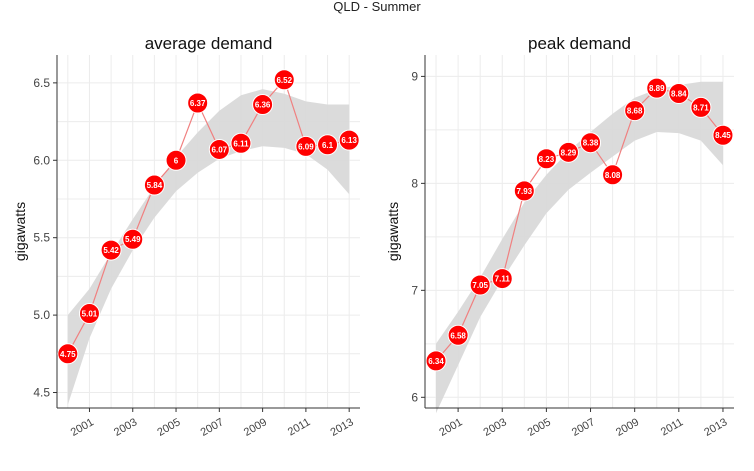  What do you see at coordinates (209, 43) in the screenshot?
I see `chart-title: average demand` at bounding box center [209, 43].